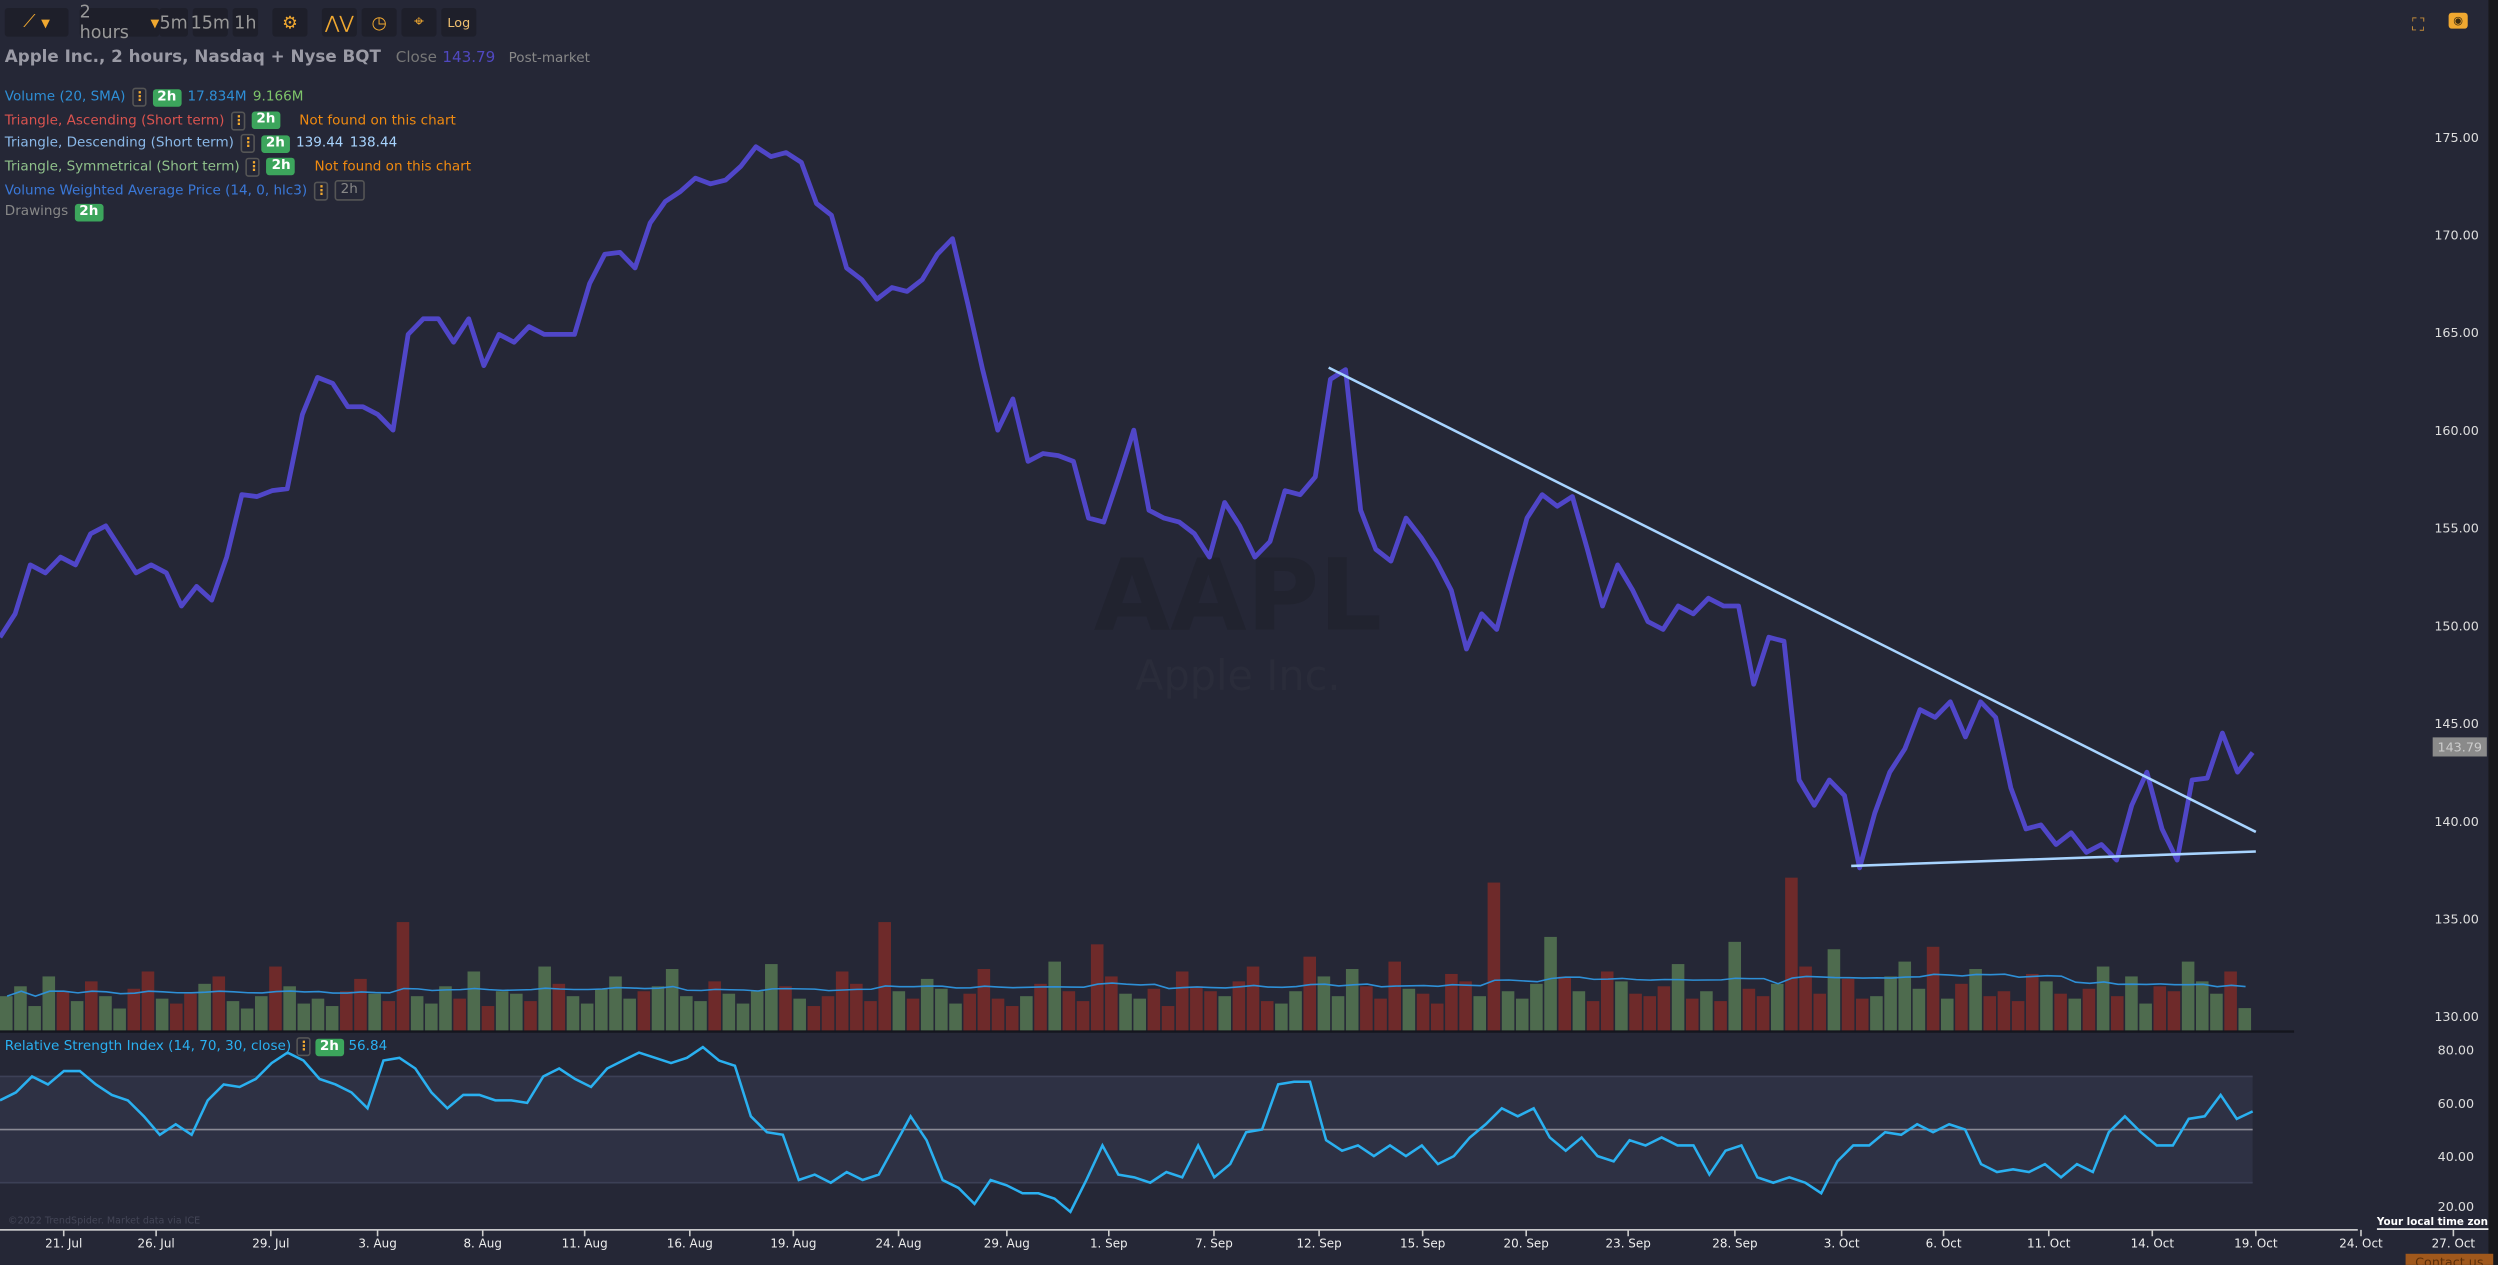 Image resolution: width=2498 pixels, height=1265 pixels. Describe the element at coordinates (63, 1243) in the screenshot. I see `time-tick-label: 21. Jul` at that location.